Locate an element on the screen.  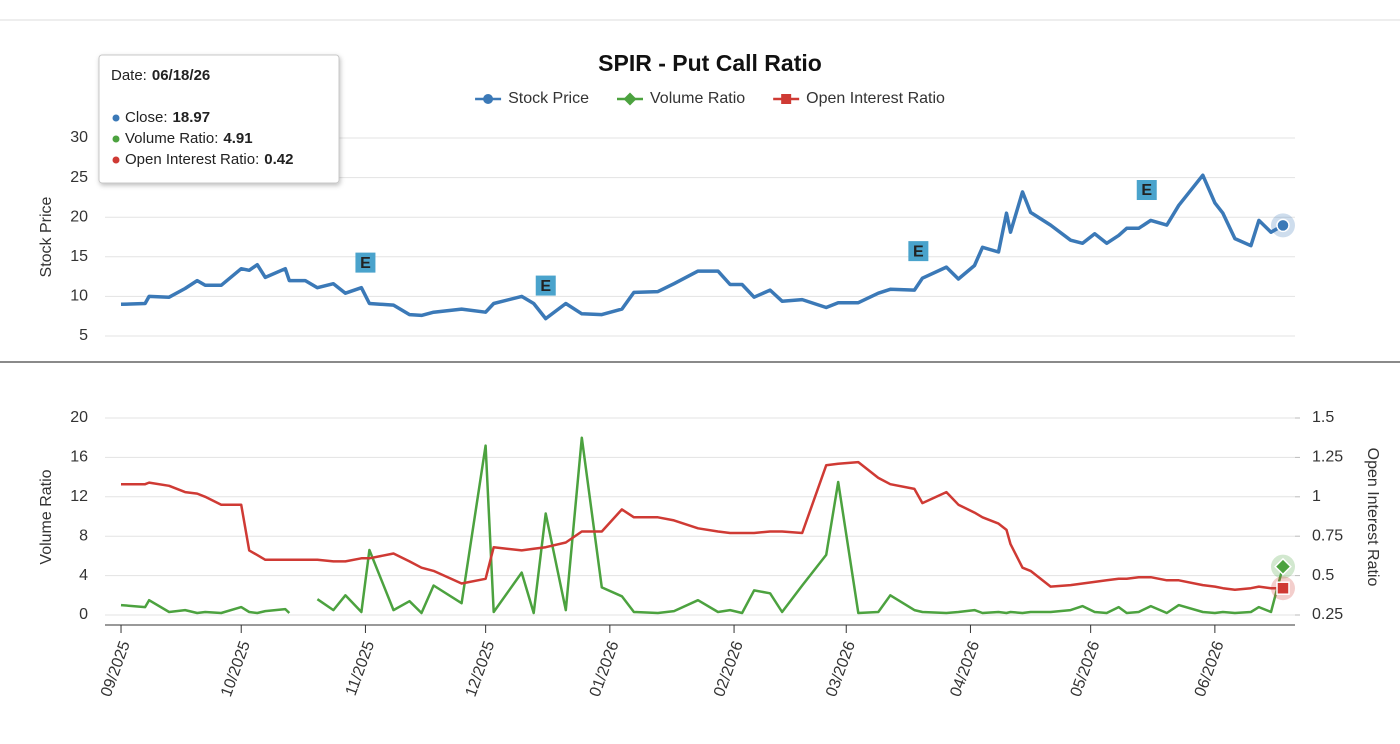
x-tick-label: 06/2026 is located at coordinates (1210, 669).